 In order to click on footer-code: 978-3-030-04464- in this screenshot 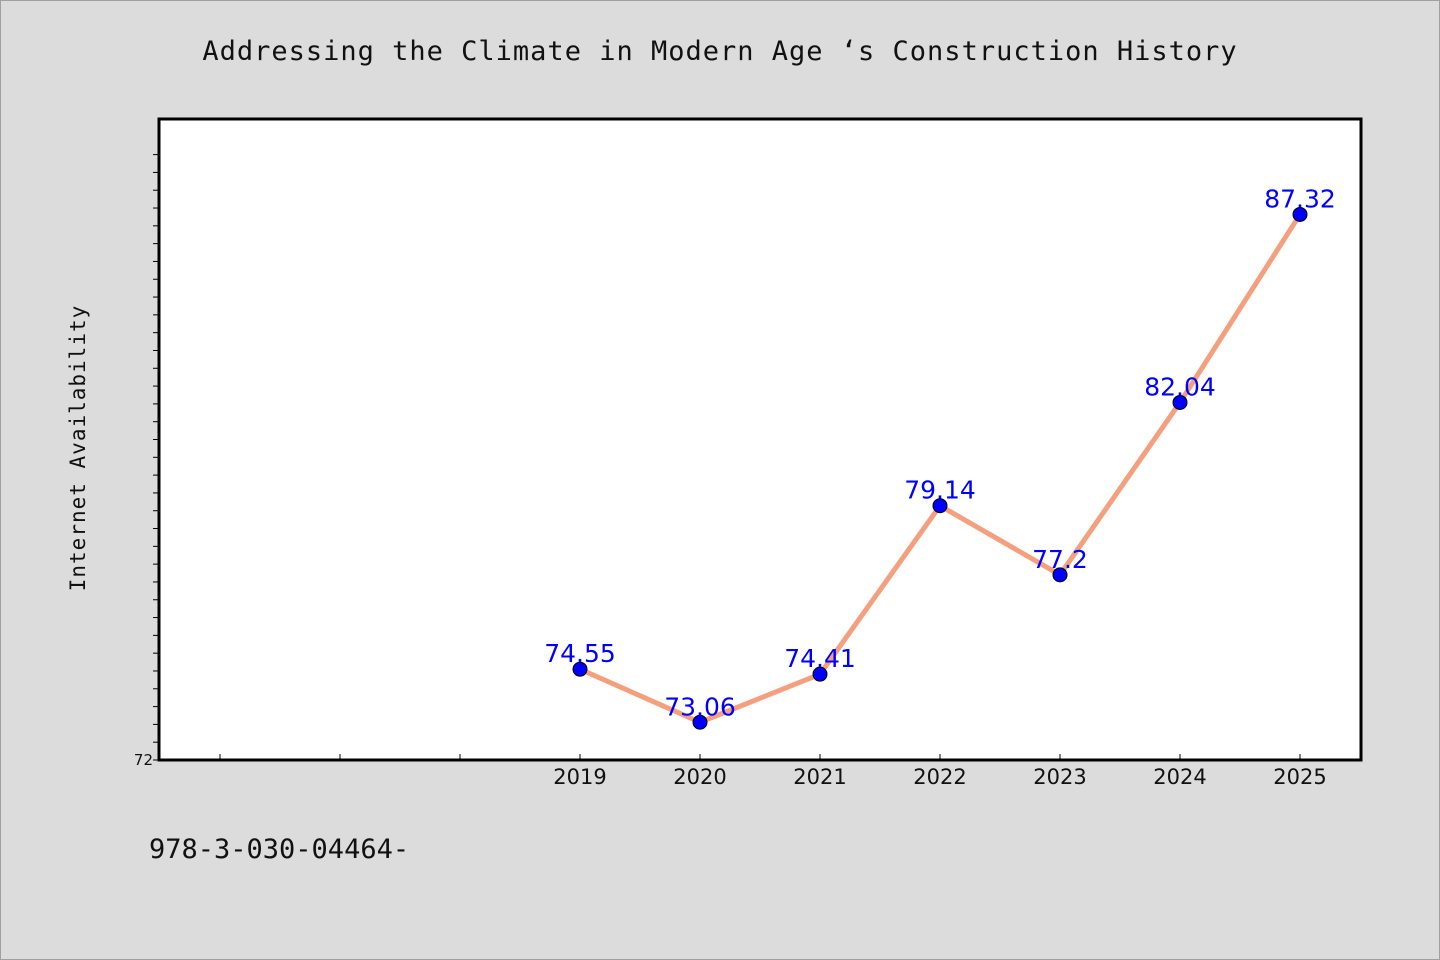, I will do `click(279, 849)`.